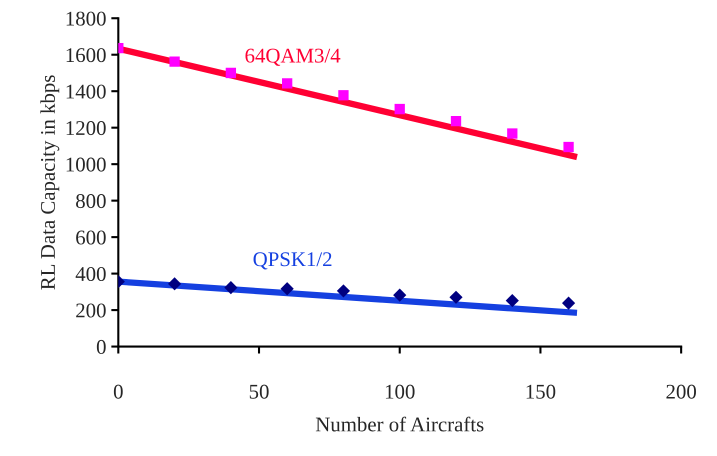 This screenshot has width=717, height=456. What do you see at coordinates (292, 57) in the screenshot?
I see `series-label: 64QAM3/4` at bounding box center [292, 57].